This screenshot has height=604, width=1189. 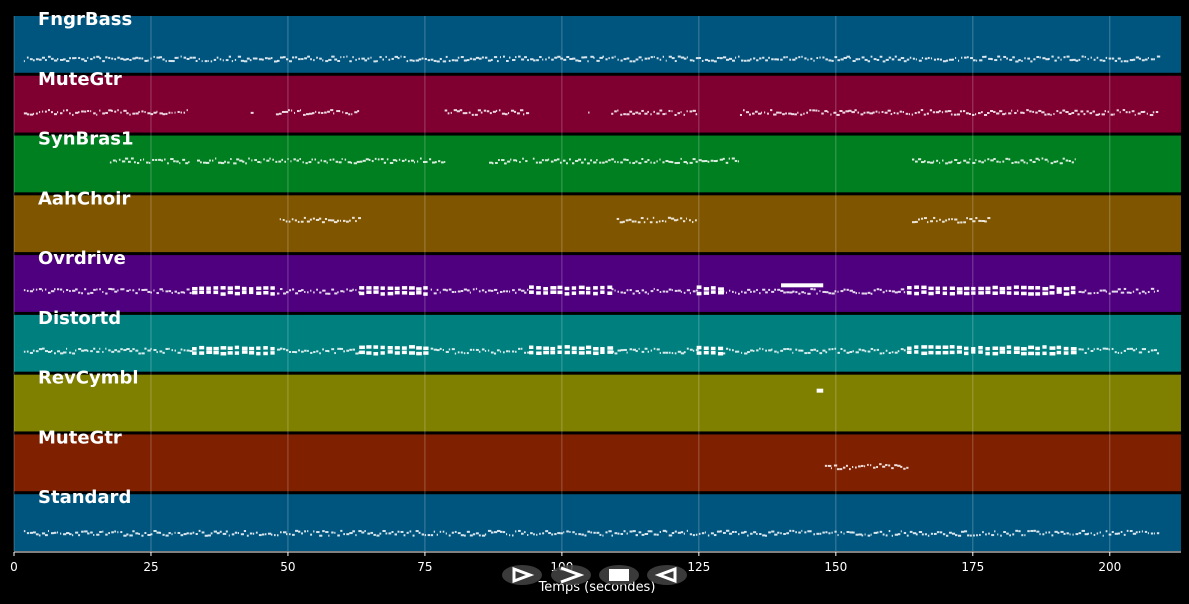 What do you see at coordinates (522, 575) in the screenshot?
I see `play-button` at bounding box center [522, 575].